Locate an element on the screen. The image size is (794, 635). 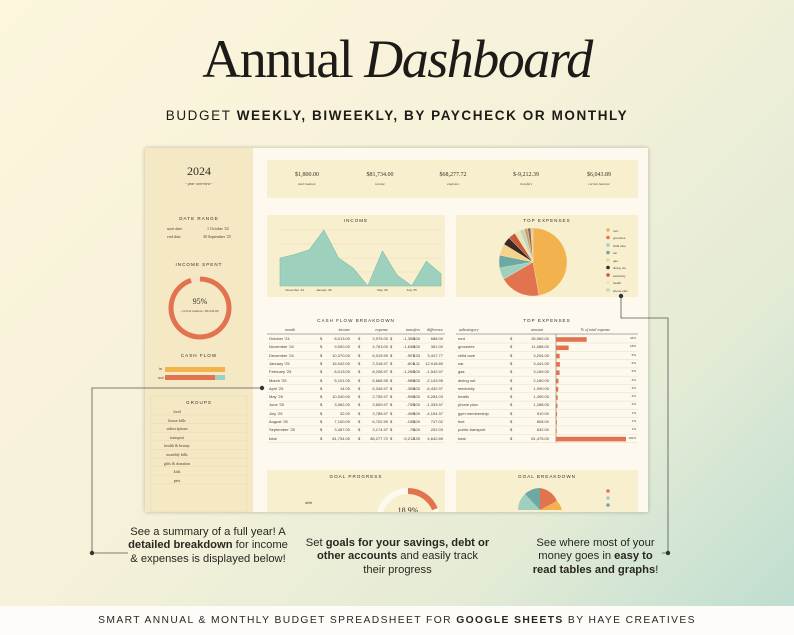
cell: 14.00 is located at coordinates (344, 388).